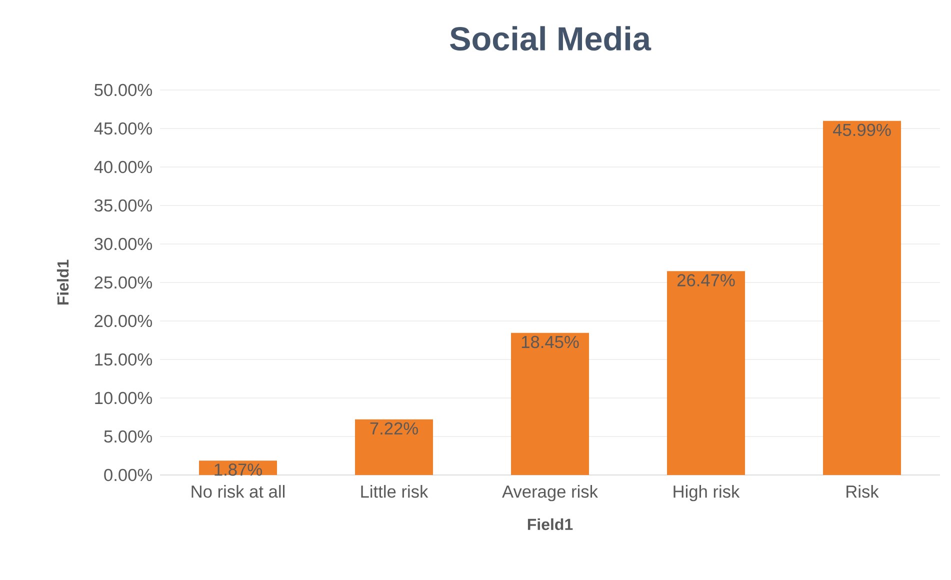 Image resolution: width=951 pixels, height=580 pixels. What do you see at coordinates (128, 475) in the screenshot?
I see `y-tick-label: 0.00%` at bounding box center [128, 475].